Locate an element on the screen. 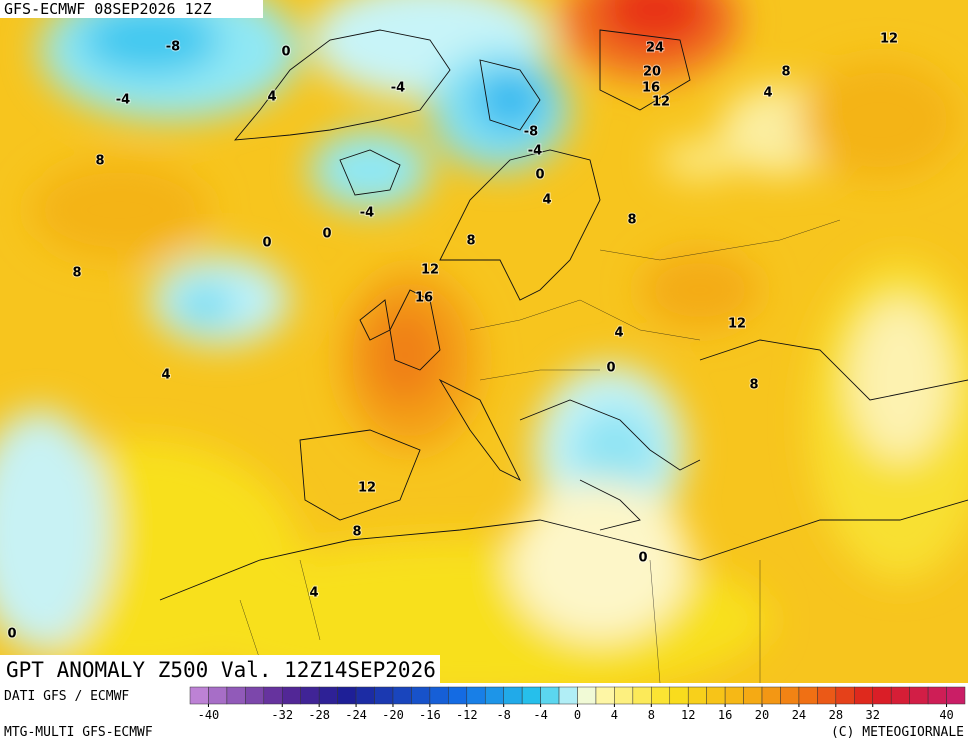  contour-label: 20 is located at coordinates (652, 72).